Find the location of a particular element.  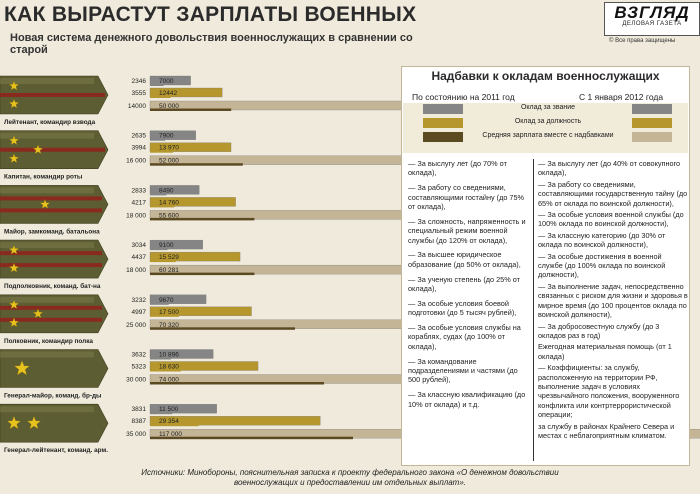

column-divider is located at coordinates (533, 310).